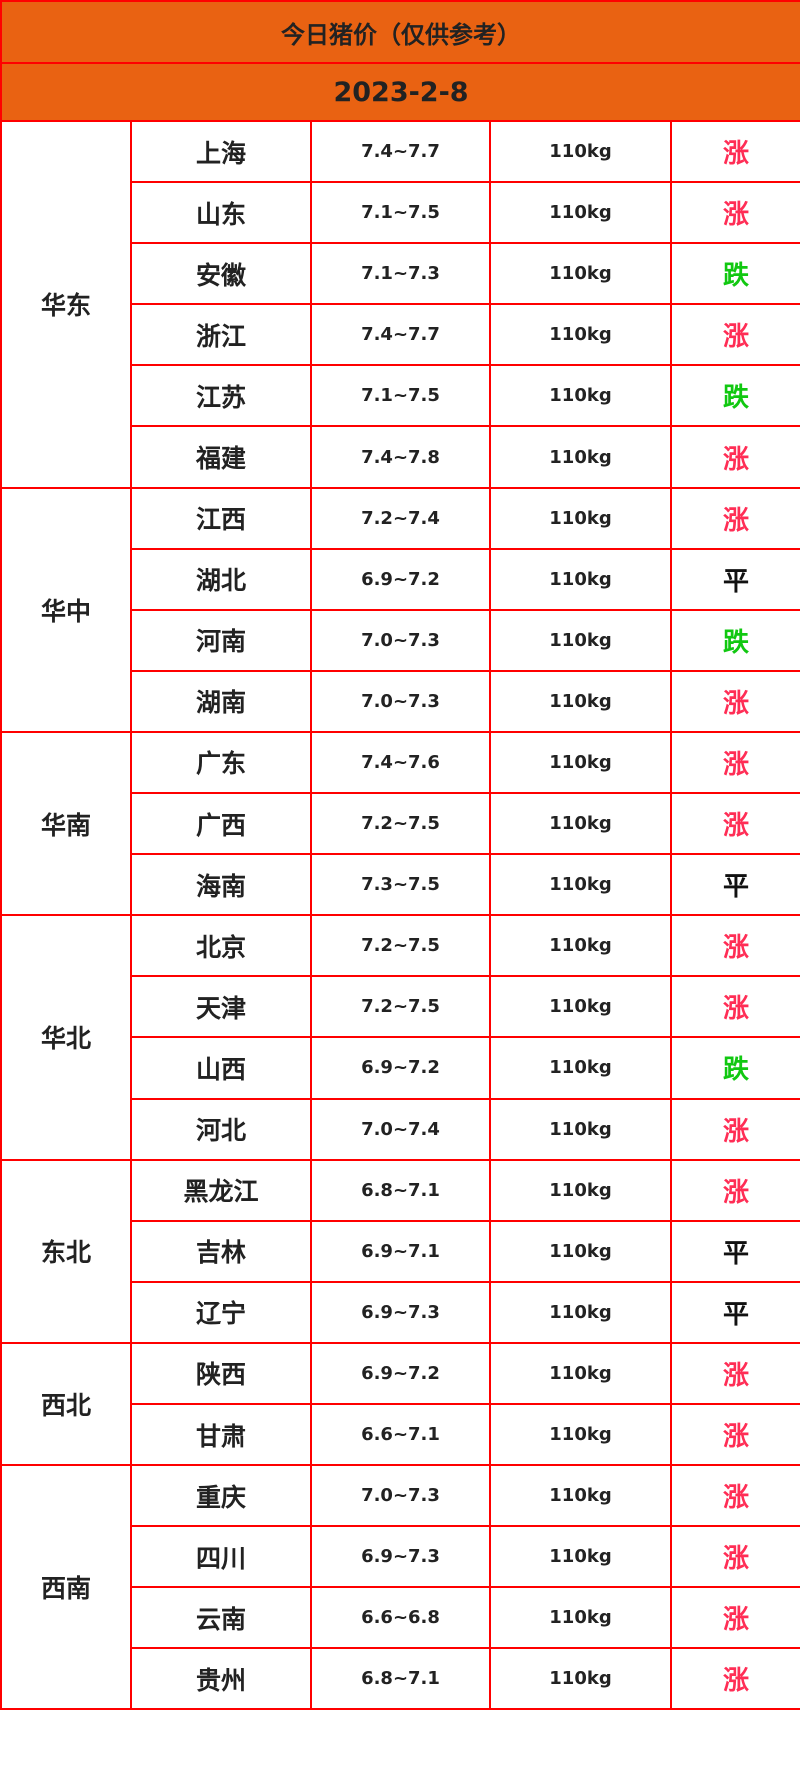 This screenshot has width=800, height=1773. I want to click on table-row: 东北 黑龙江 6.8~7.1 110kg 涨, so click(400, 1251).